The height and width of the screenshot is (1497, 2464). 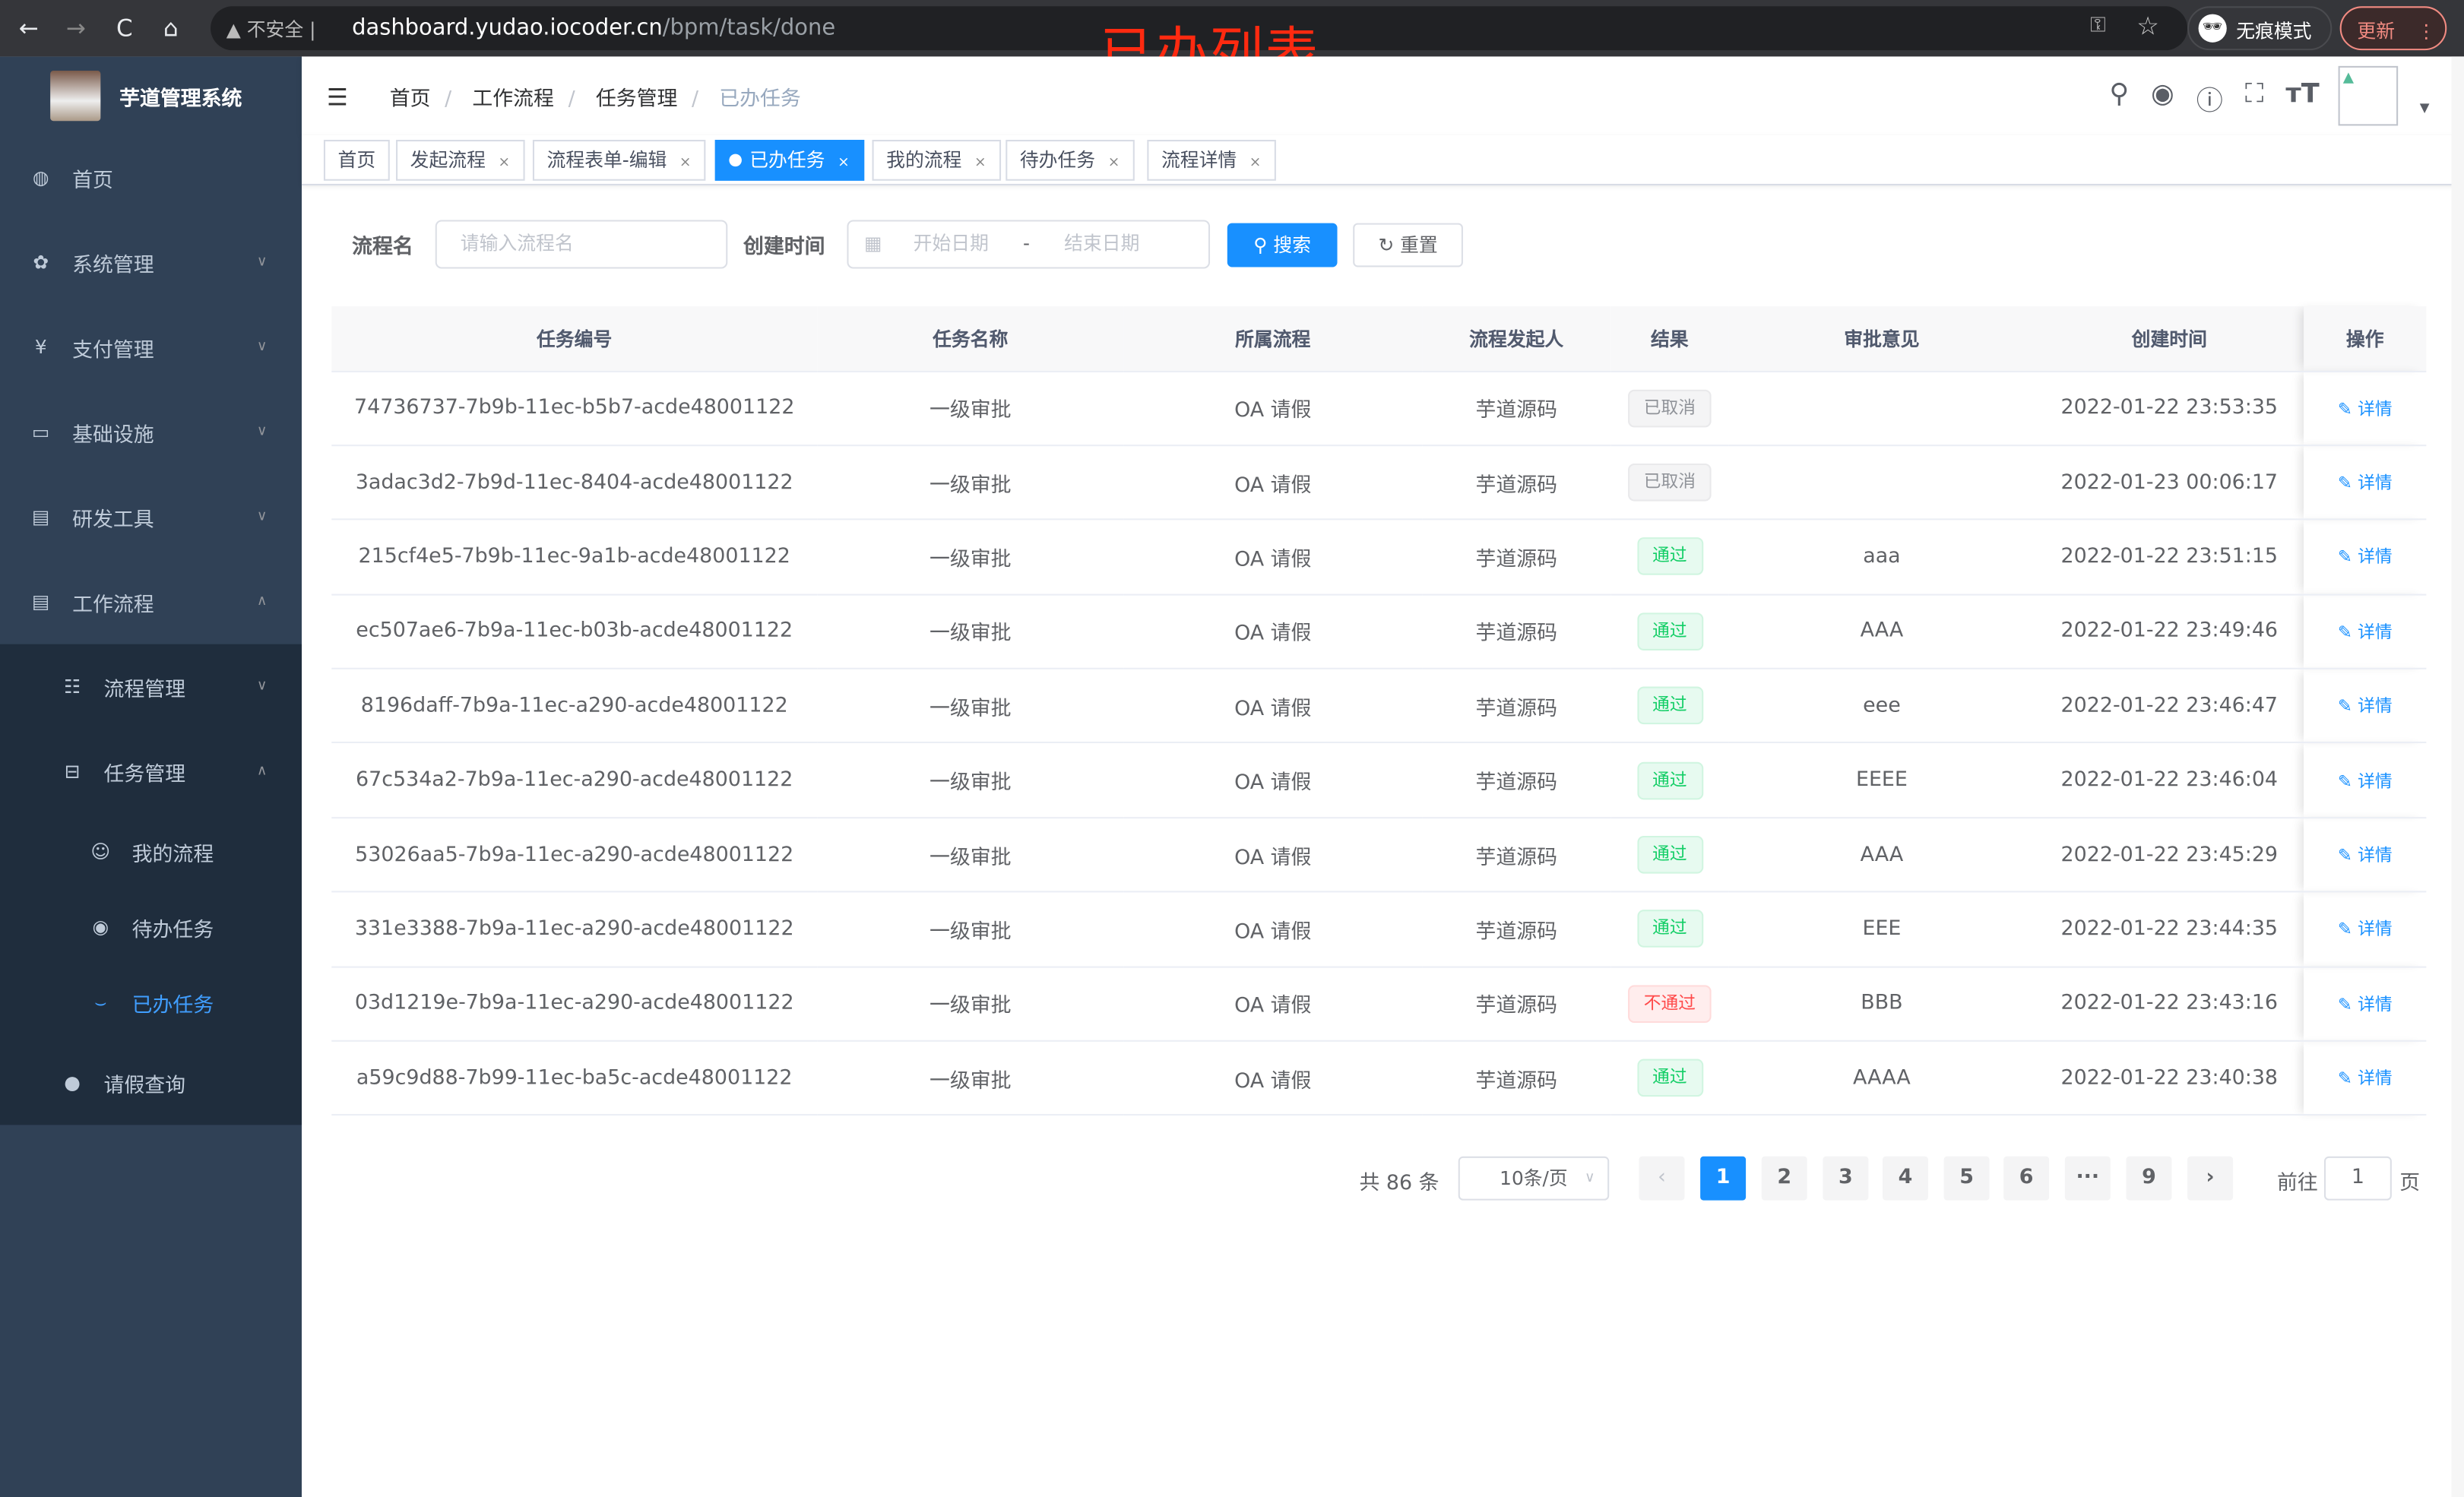 I want to click on reload-icon: C, so click(x=125, y=28).